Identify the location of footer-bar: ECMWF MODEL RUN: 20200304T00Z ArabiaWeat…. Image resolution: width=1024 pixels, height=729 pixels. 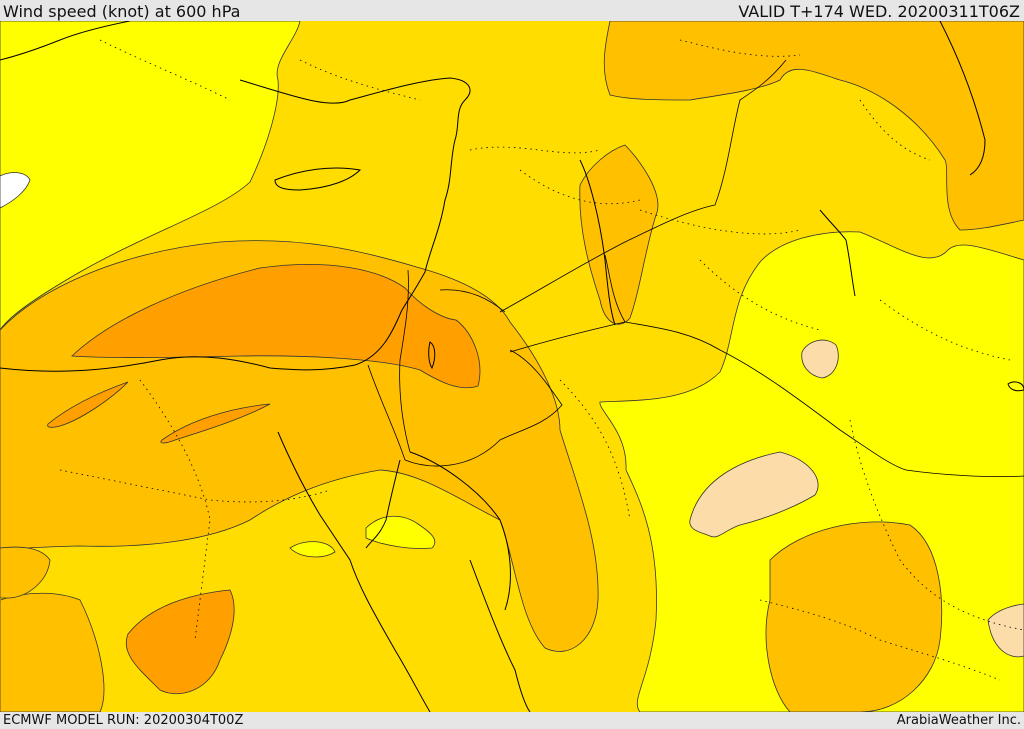
(512, 720).